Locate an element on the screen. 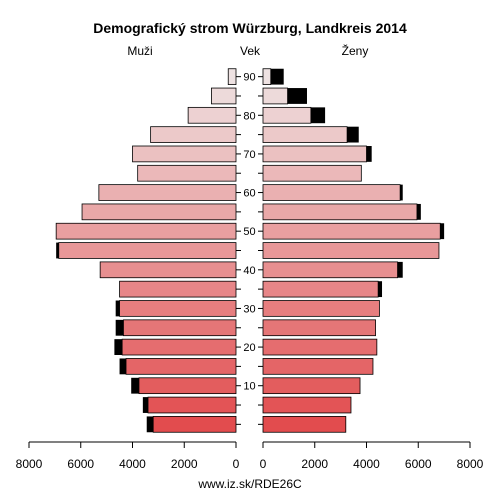  age-axis: 10 20 30 40 50 60 70 80 90 is located at coordinates (249, 248).